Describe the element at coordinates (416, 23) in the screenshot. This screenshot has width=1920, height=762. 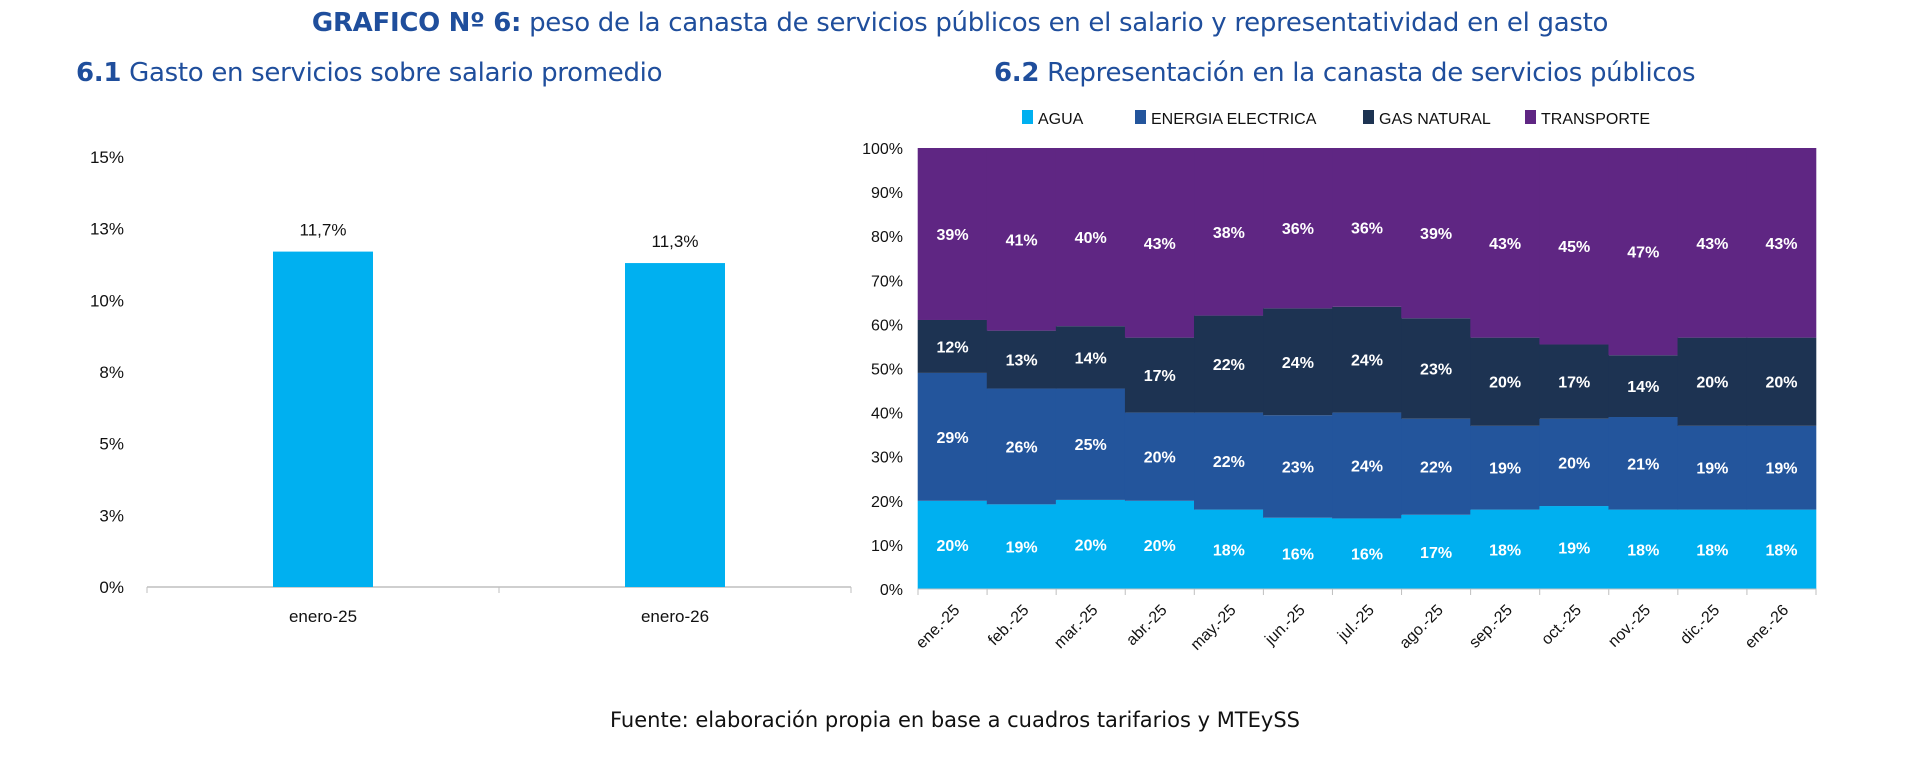
I see `title-bold: GRAFICO Nº 6:` at that location.